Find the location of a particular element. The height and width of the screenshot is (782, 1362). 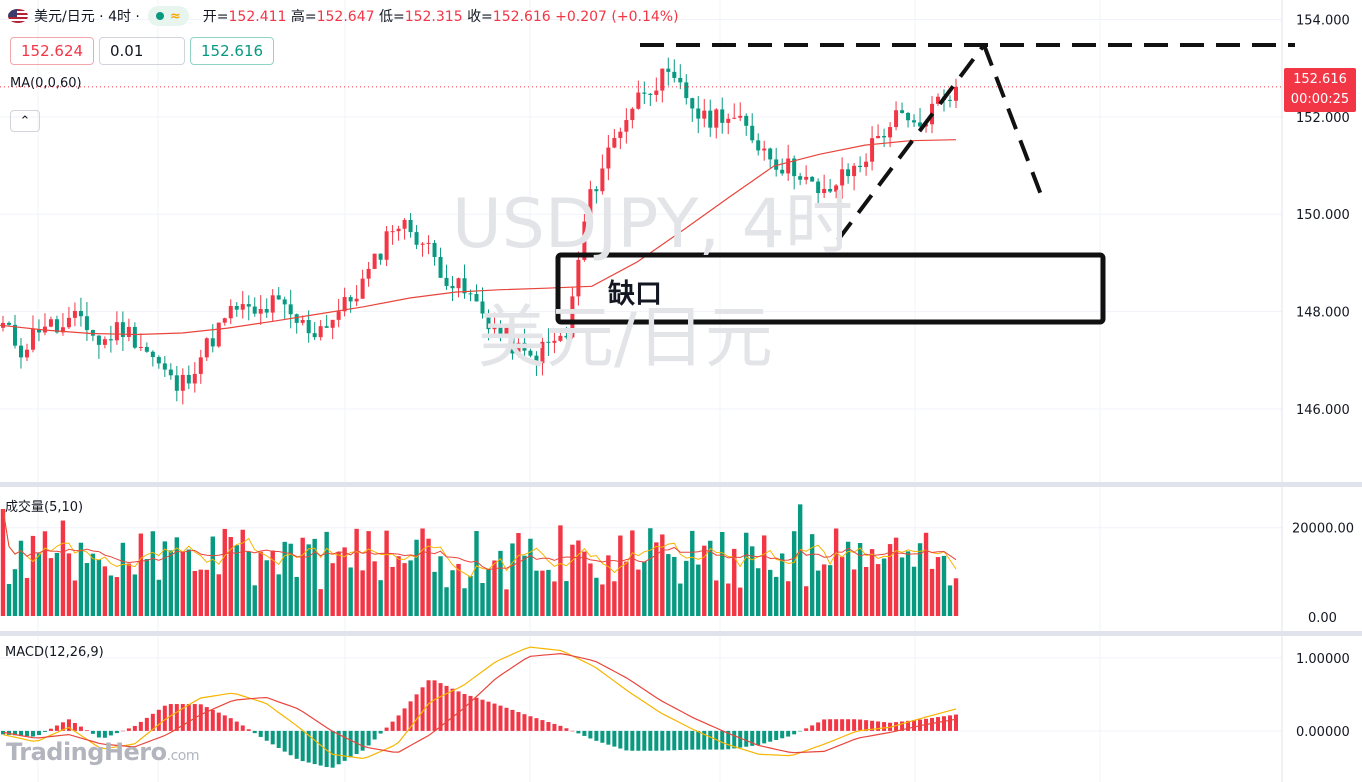

market-status: ≈ is located at coordinates (168, 16).